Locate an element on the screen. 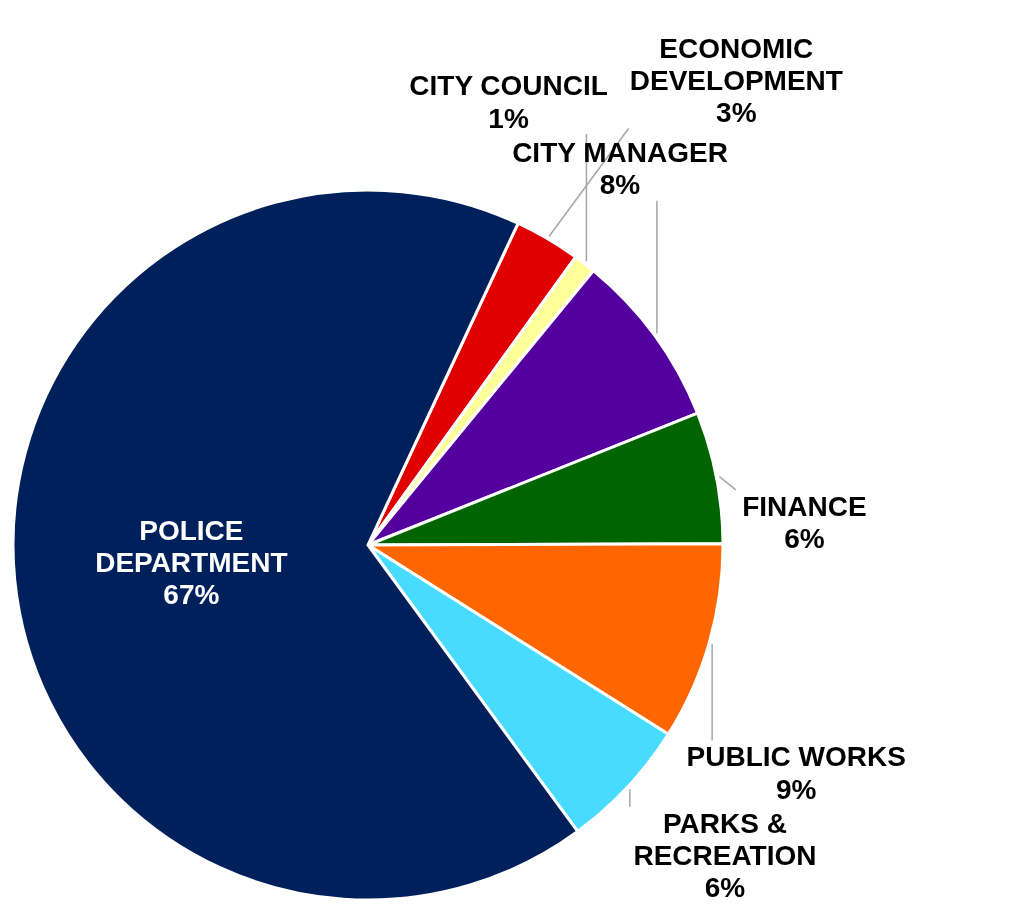  data-label: 9% is located at coordinates (796, 789).